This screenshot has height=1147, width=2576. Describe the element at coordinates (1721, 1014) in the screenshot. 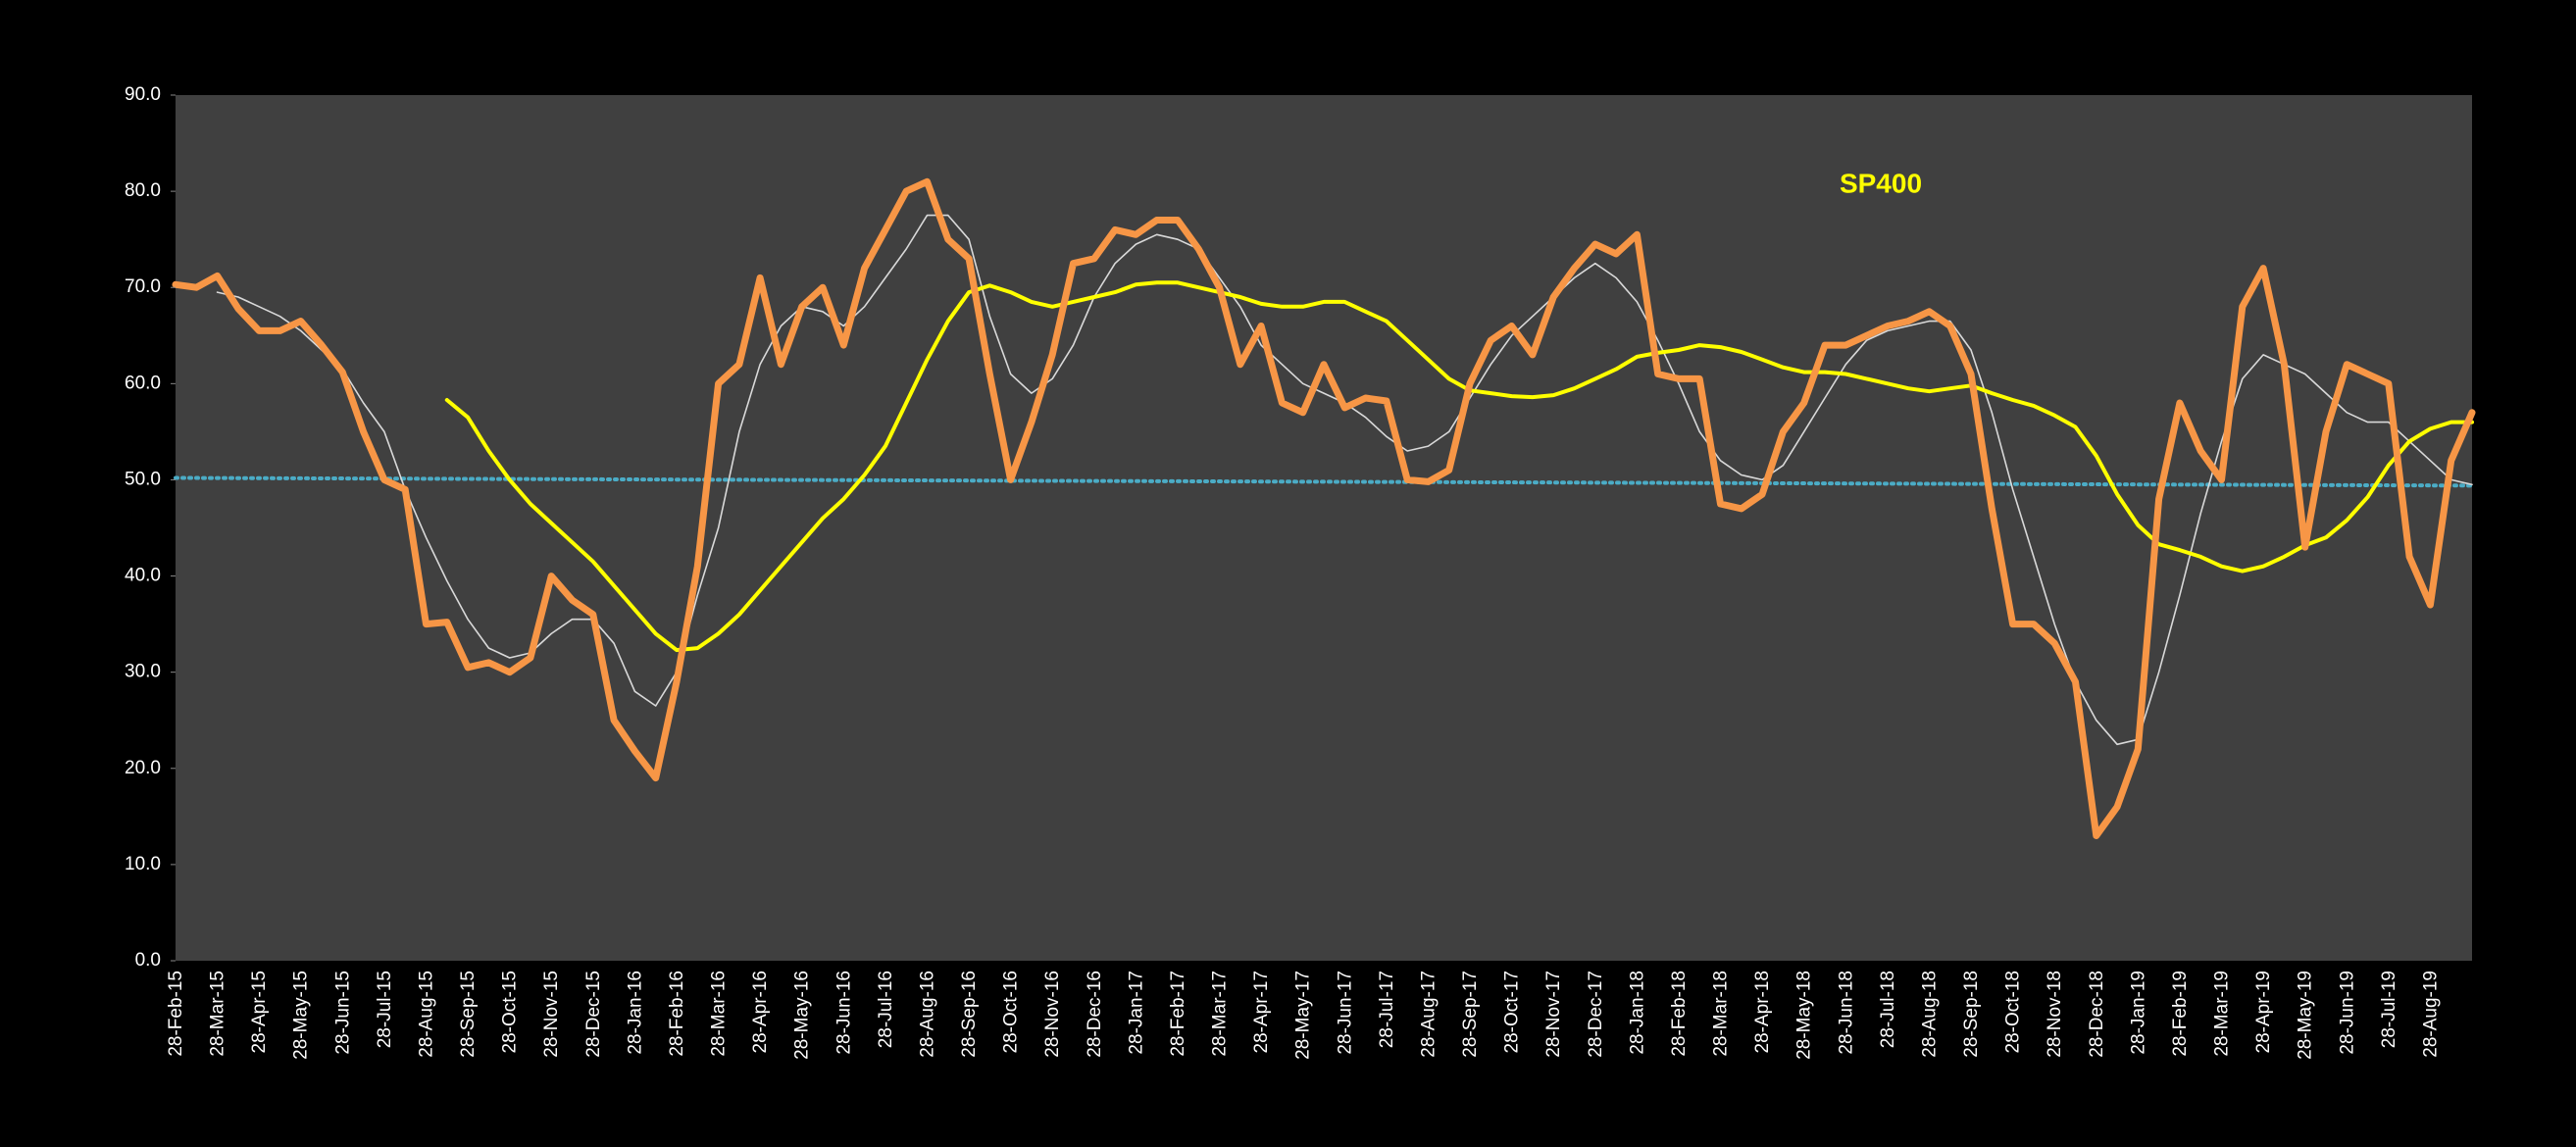

I see `x-tick-label: 28-Mar-18` at that location.